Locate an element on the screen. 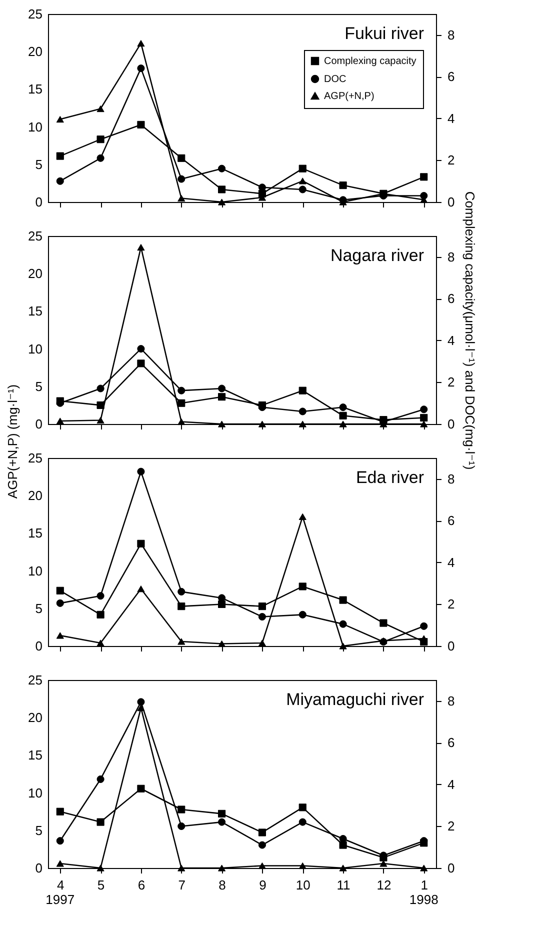 Image resolution: width=541 pixels, height=946 pixels. text: Miyamaguchi river is located at coordinates (355, 699).